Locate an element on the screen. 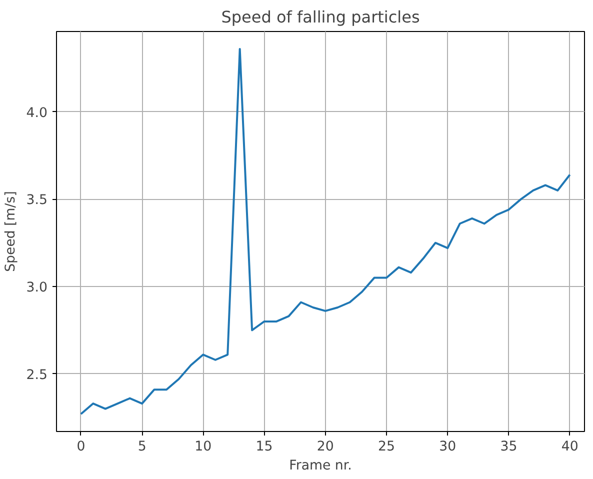  y-tick-label: 4.0 is located at coordinates (37, 113).